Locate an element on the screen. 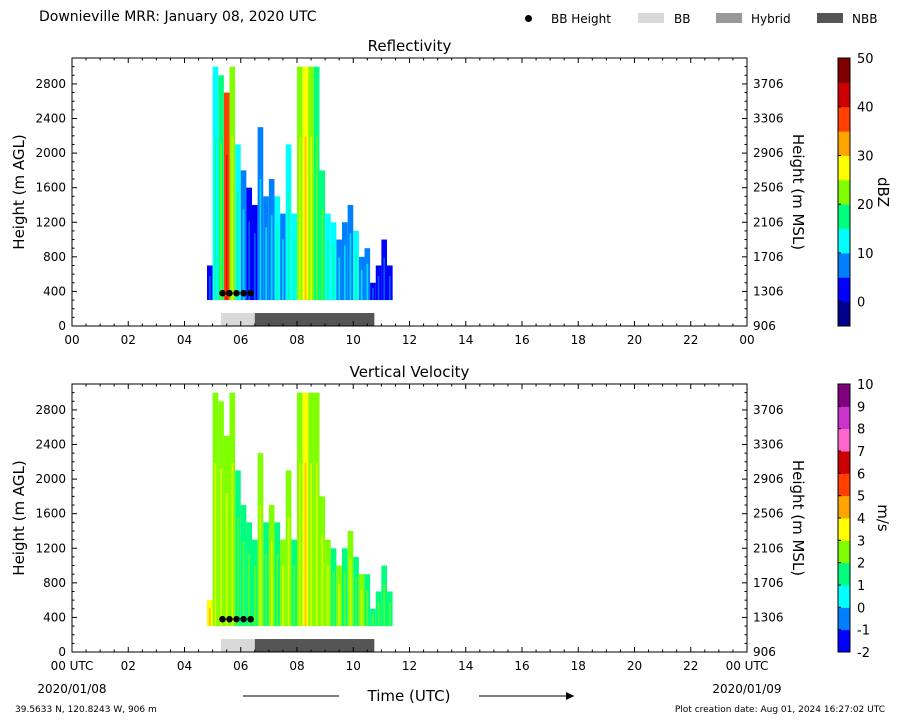 The height and width of the screenshot is (725, 900). colorbar-label: m/s is located at coordinates (883, 518).